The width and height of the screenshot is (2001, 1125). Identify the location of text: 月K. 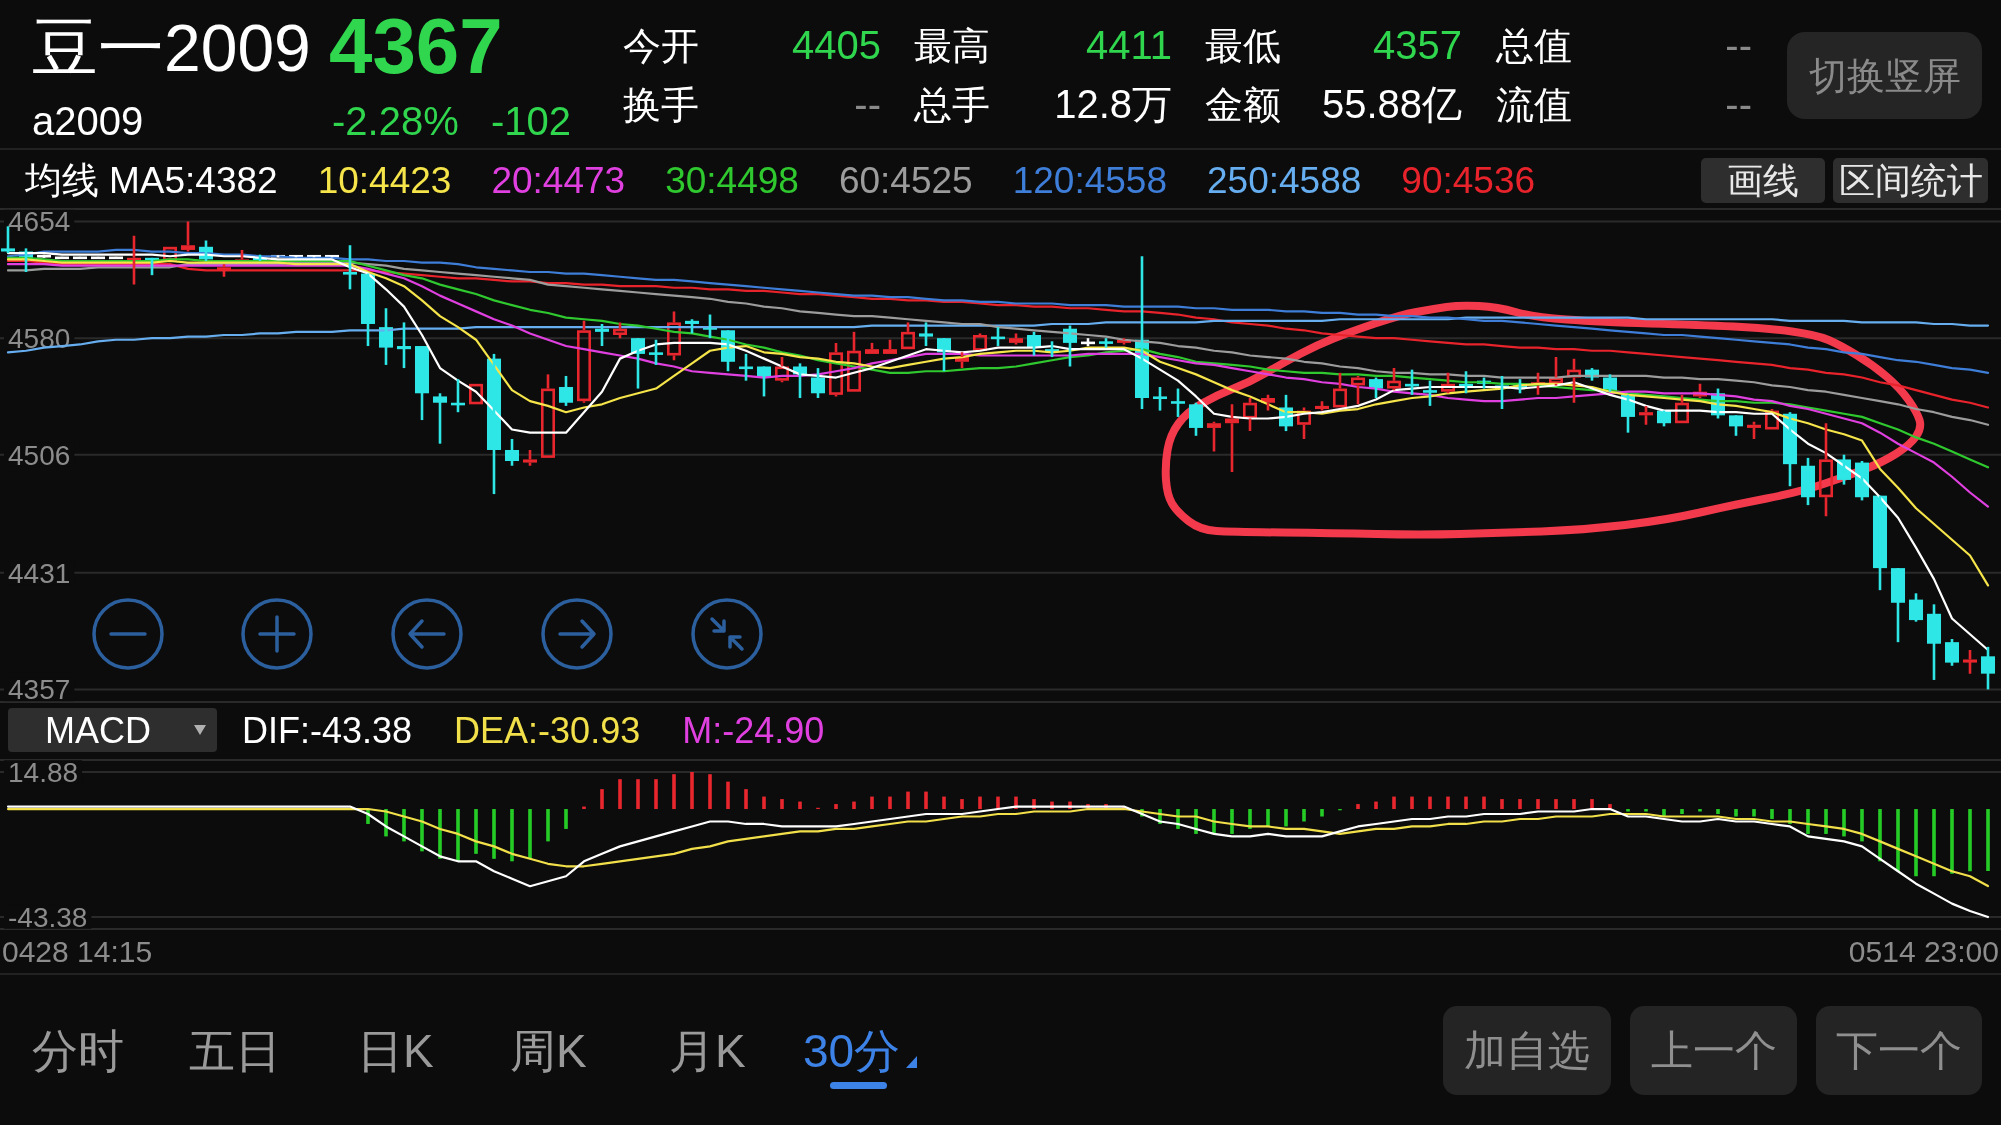
(707, 1051).